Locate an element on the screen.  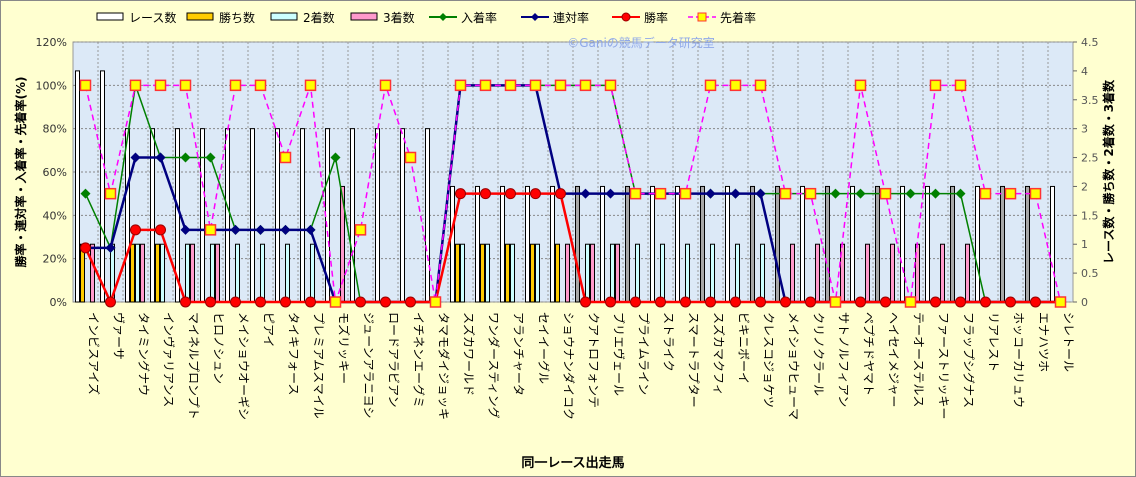
right-tick-label: 2 is located at coordinates (1084, 186).